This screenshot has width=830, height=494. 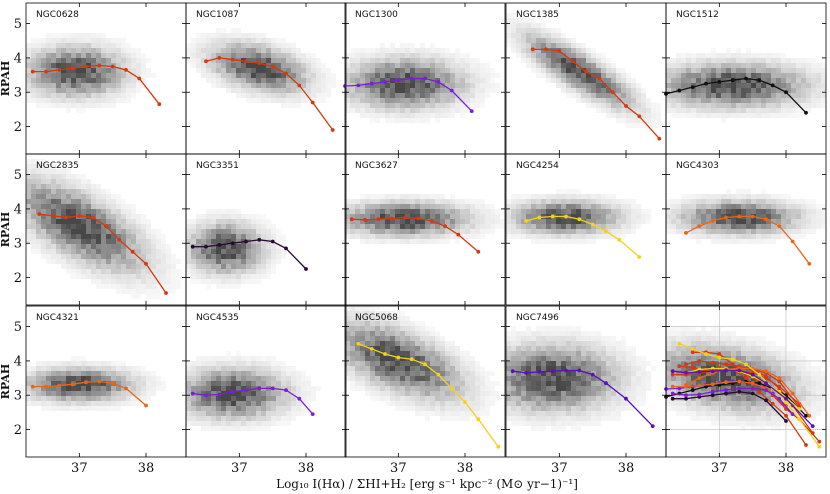 I want to click on panel-title: NGC2835, so click(x=57, y=166).